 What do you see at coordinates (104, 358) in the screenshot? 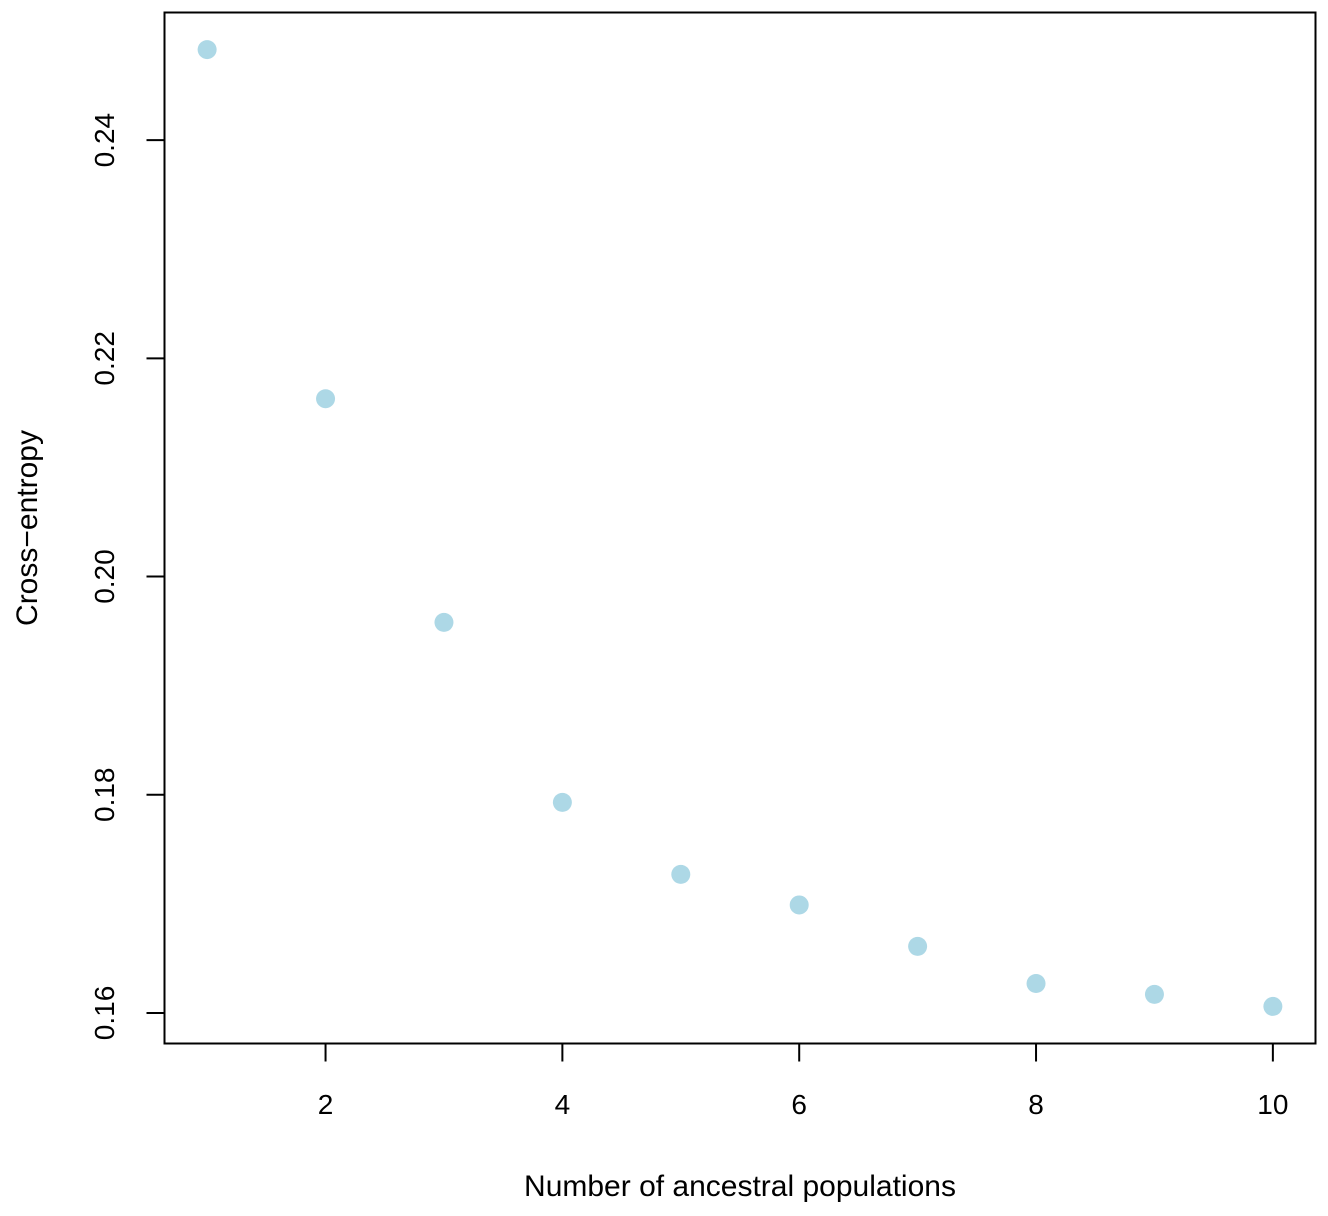
I see `y-tick-label: 0.22` at bounding box center [104, 358].